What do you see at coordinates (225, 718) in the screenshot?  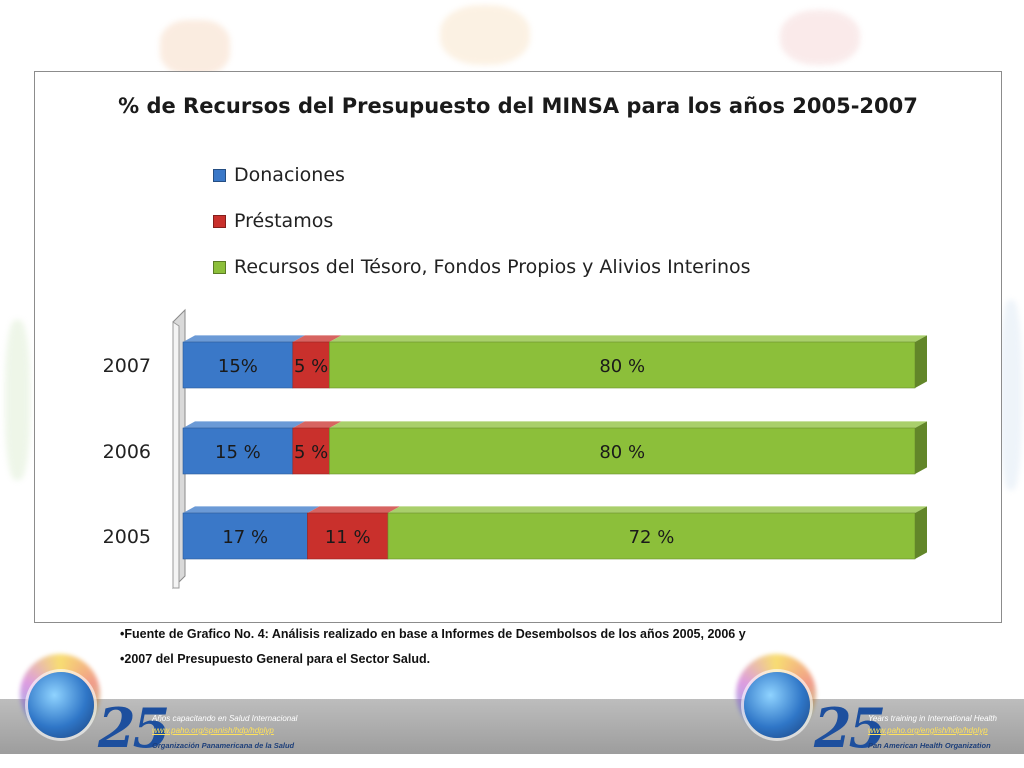 I see `logo-tagline: Años capacitando en Salud Internacional` at bounding box center [225, 718].